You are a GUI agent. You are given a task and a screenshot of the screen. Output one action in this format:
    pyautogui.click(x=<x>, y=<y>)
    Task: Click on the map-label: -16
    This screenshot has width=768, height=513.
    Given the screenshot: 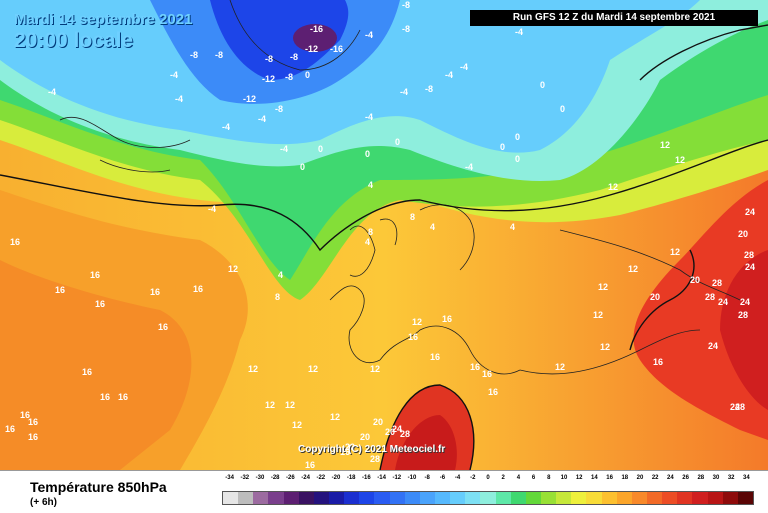 What is the action you would take?
    pyautogui.click(x=316, y=29)
    